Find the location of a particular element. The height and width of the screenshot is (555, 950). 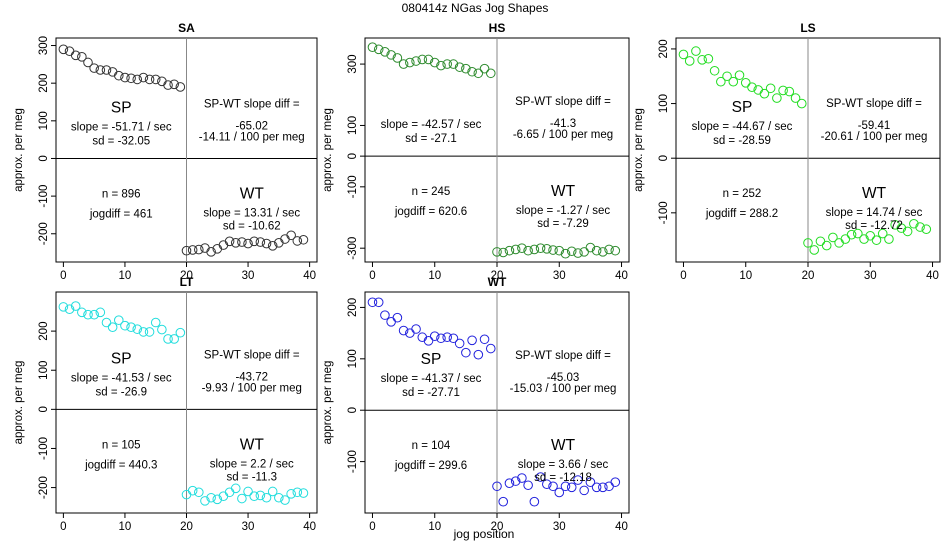

sp-sd-text: sd = -32.05 is located at coordinates (121, 141).